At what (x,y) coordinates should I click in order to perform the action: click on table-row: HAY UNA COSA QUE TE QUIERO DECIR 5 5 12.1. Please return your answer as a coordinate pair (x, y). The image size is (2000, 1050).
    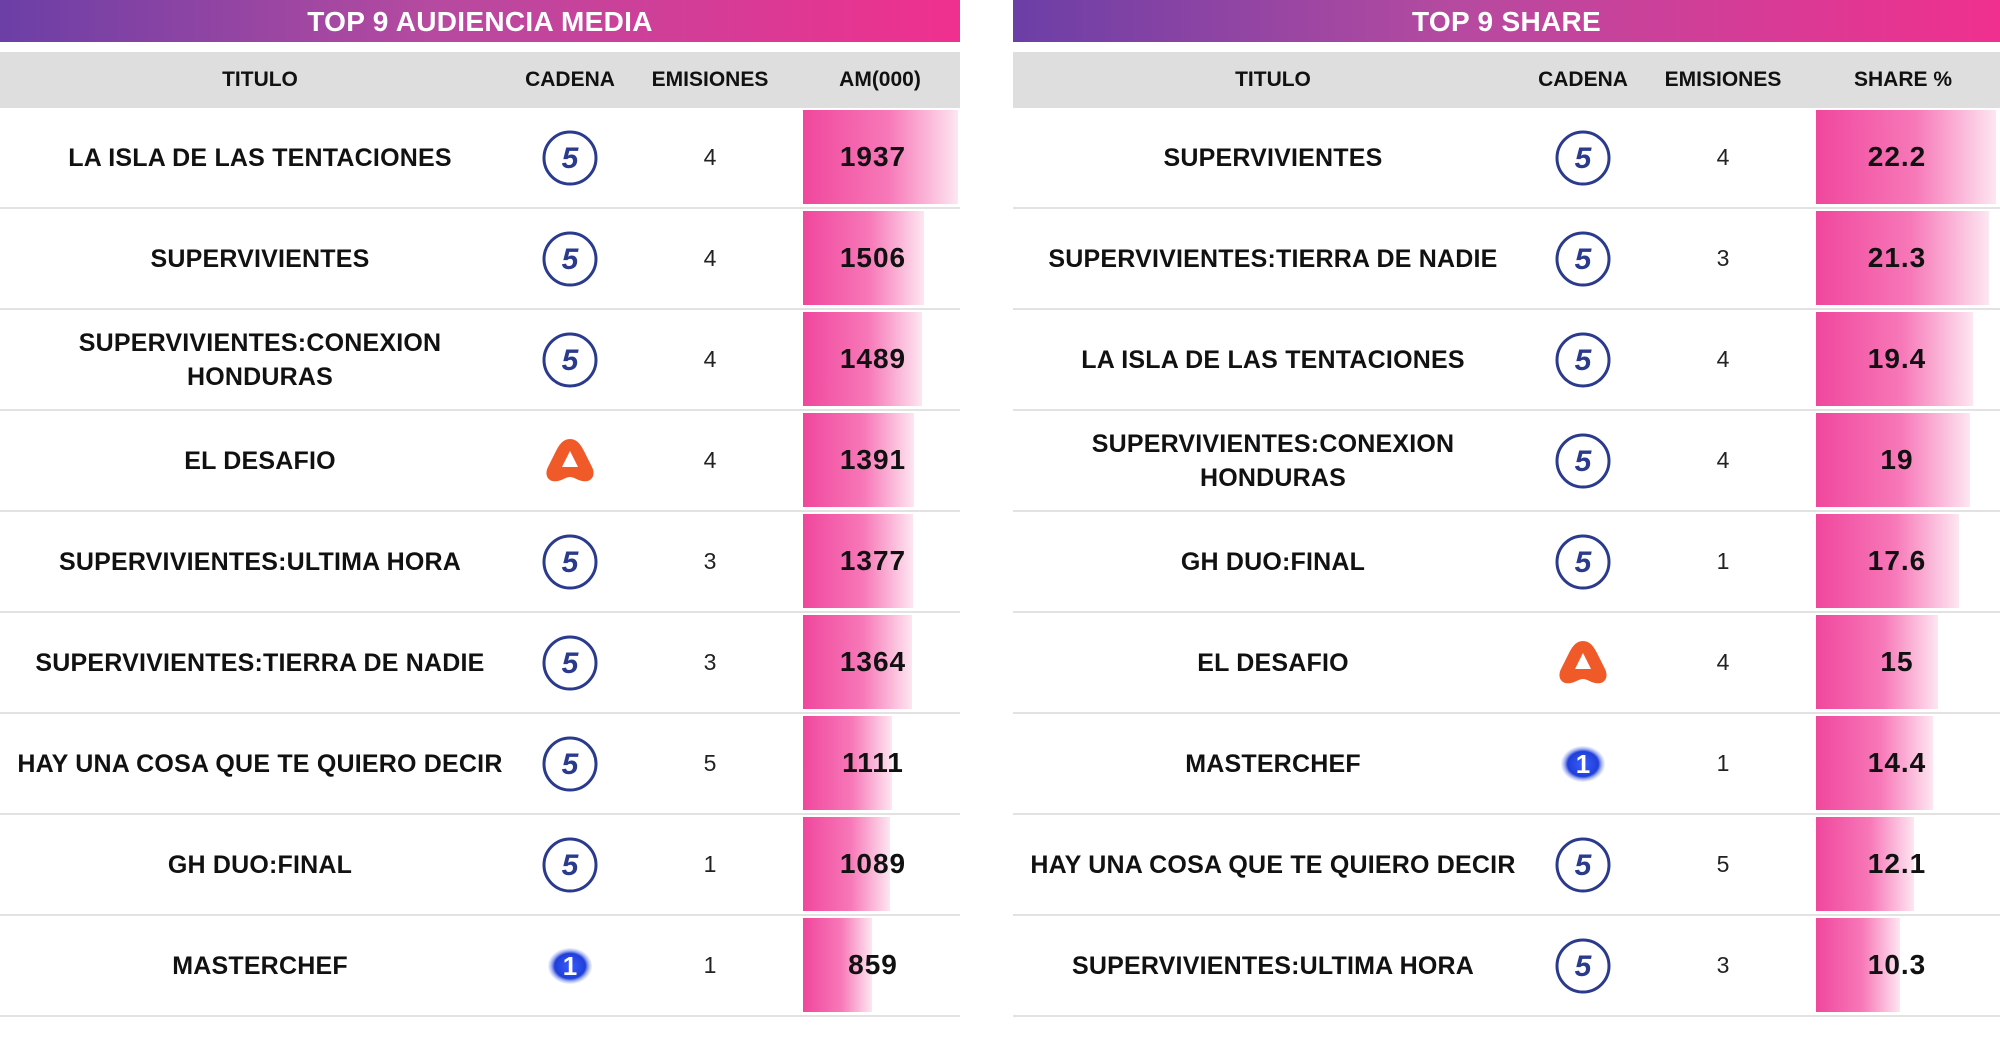
    Looking at the image, I should click on (1506, 865).